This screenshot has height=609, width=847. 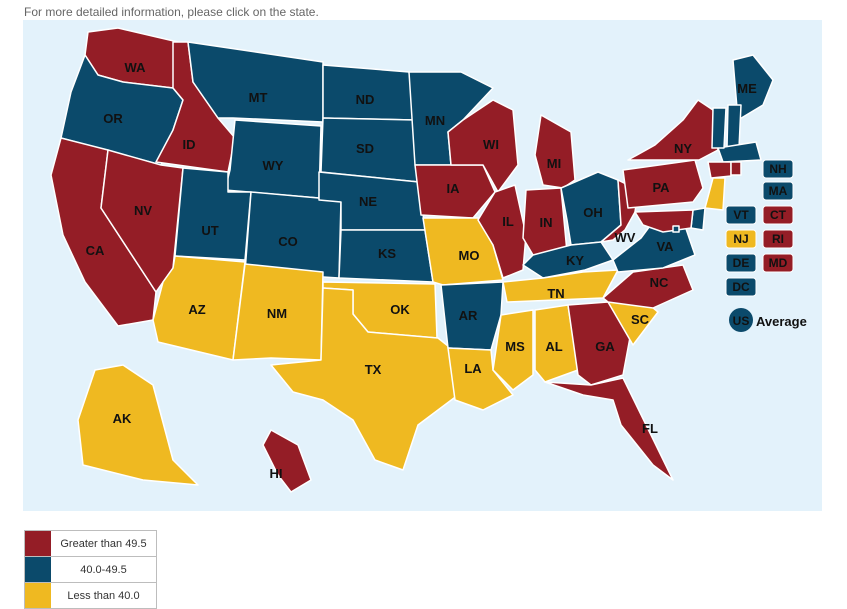 I want to click on inset-dc-button: DC, so click(x=741, y=287).